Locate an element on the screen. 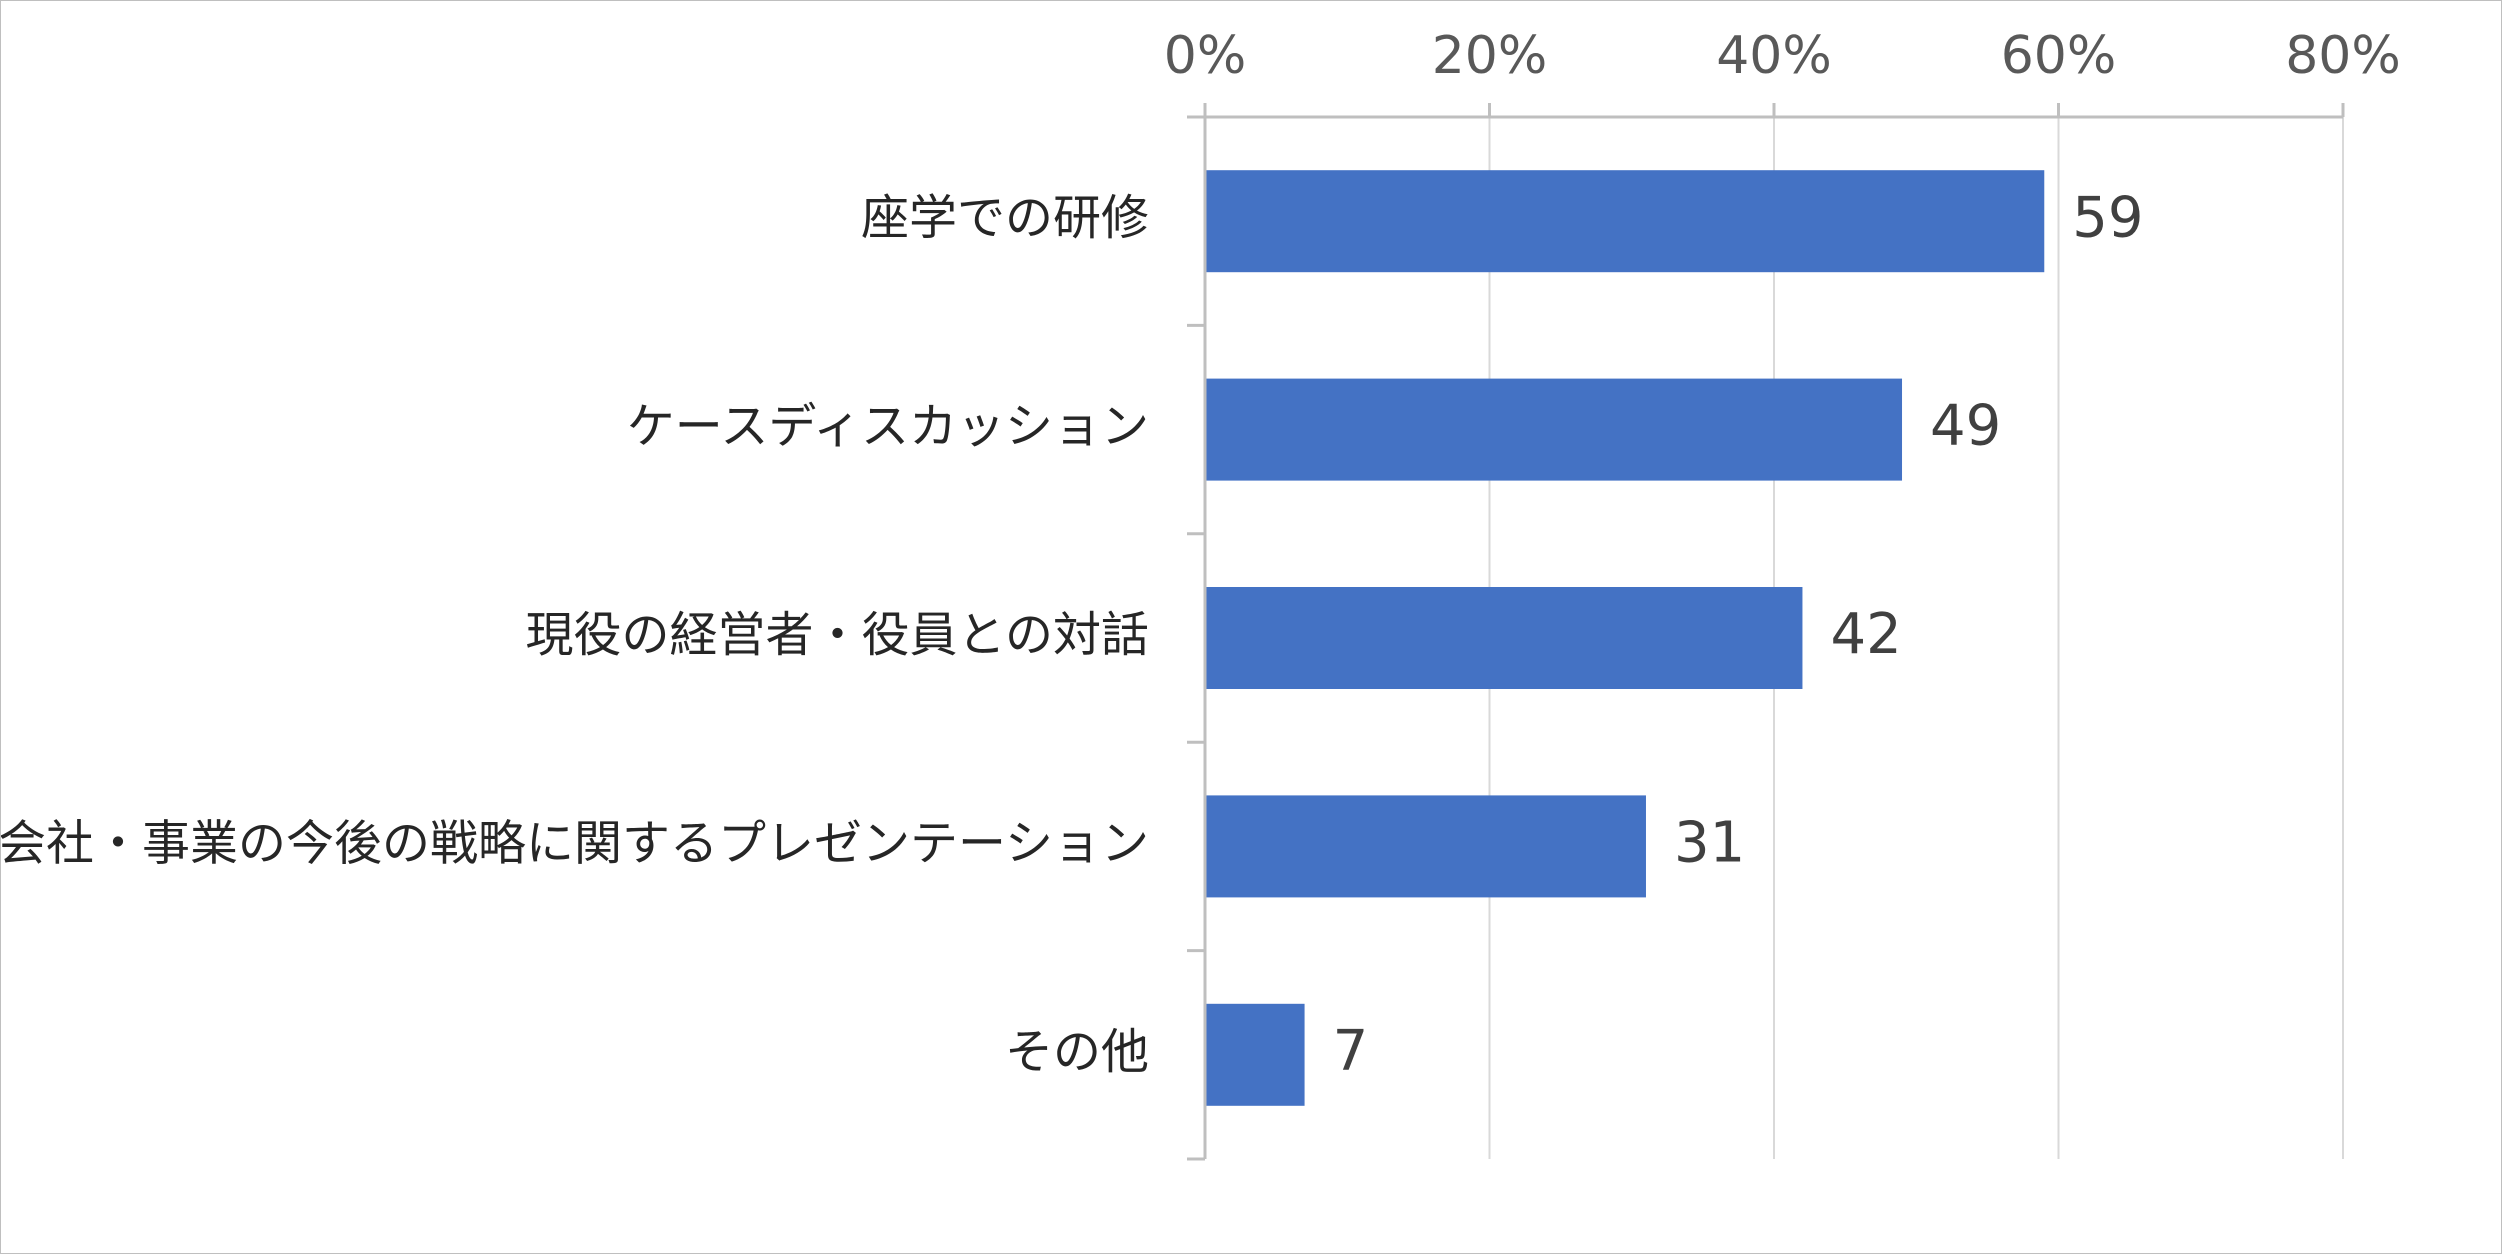 Image resolution: width=2502 pixels, height=1254 pixels. x-axis-ticks: 0% 20% 40% 60% 80% is located at coordinates (1782, 56).